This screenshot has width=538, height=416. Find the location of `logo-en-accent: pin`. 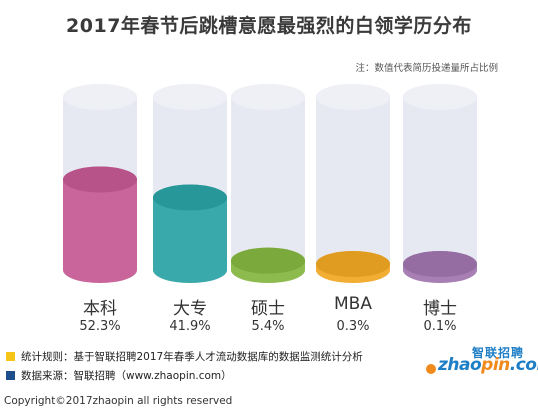

logo-en-accent: pin is located at coordinates (495, 365).